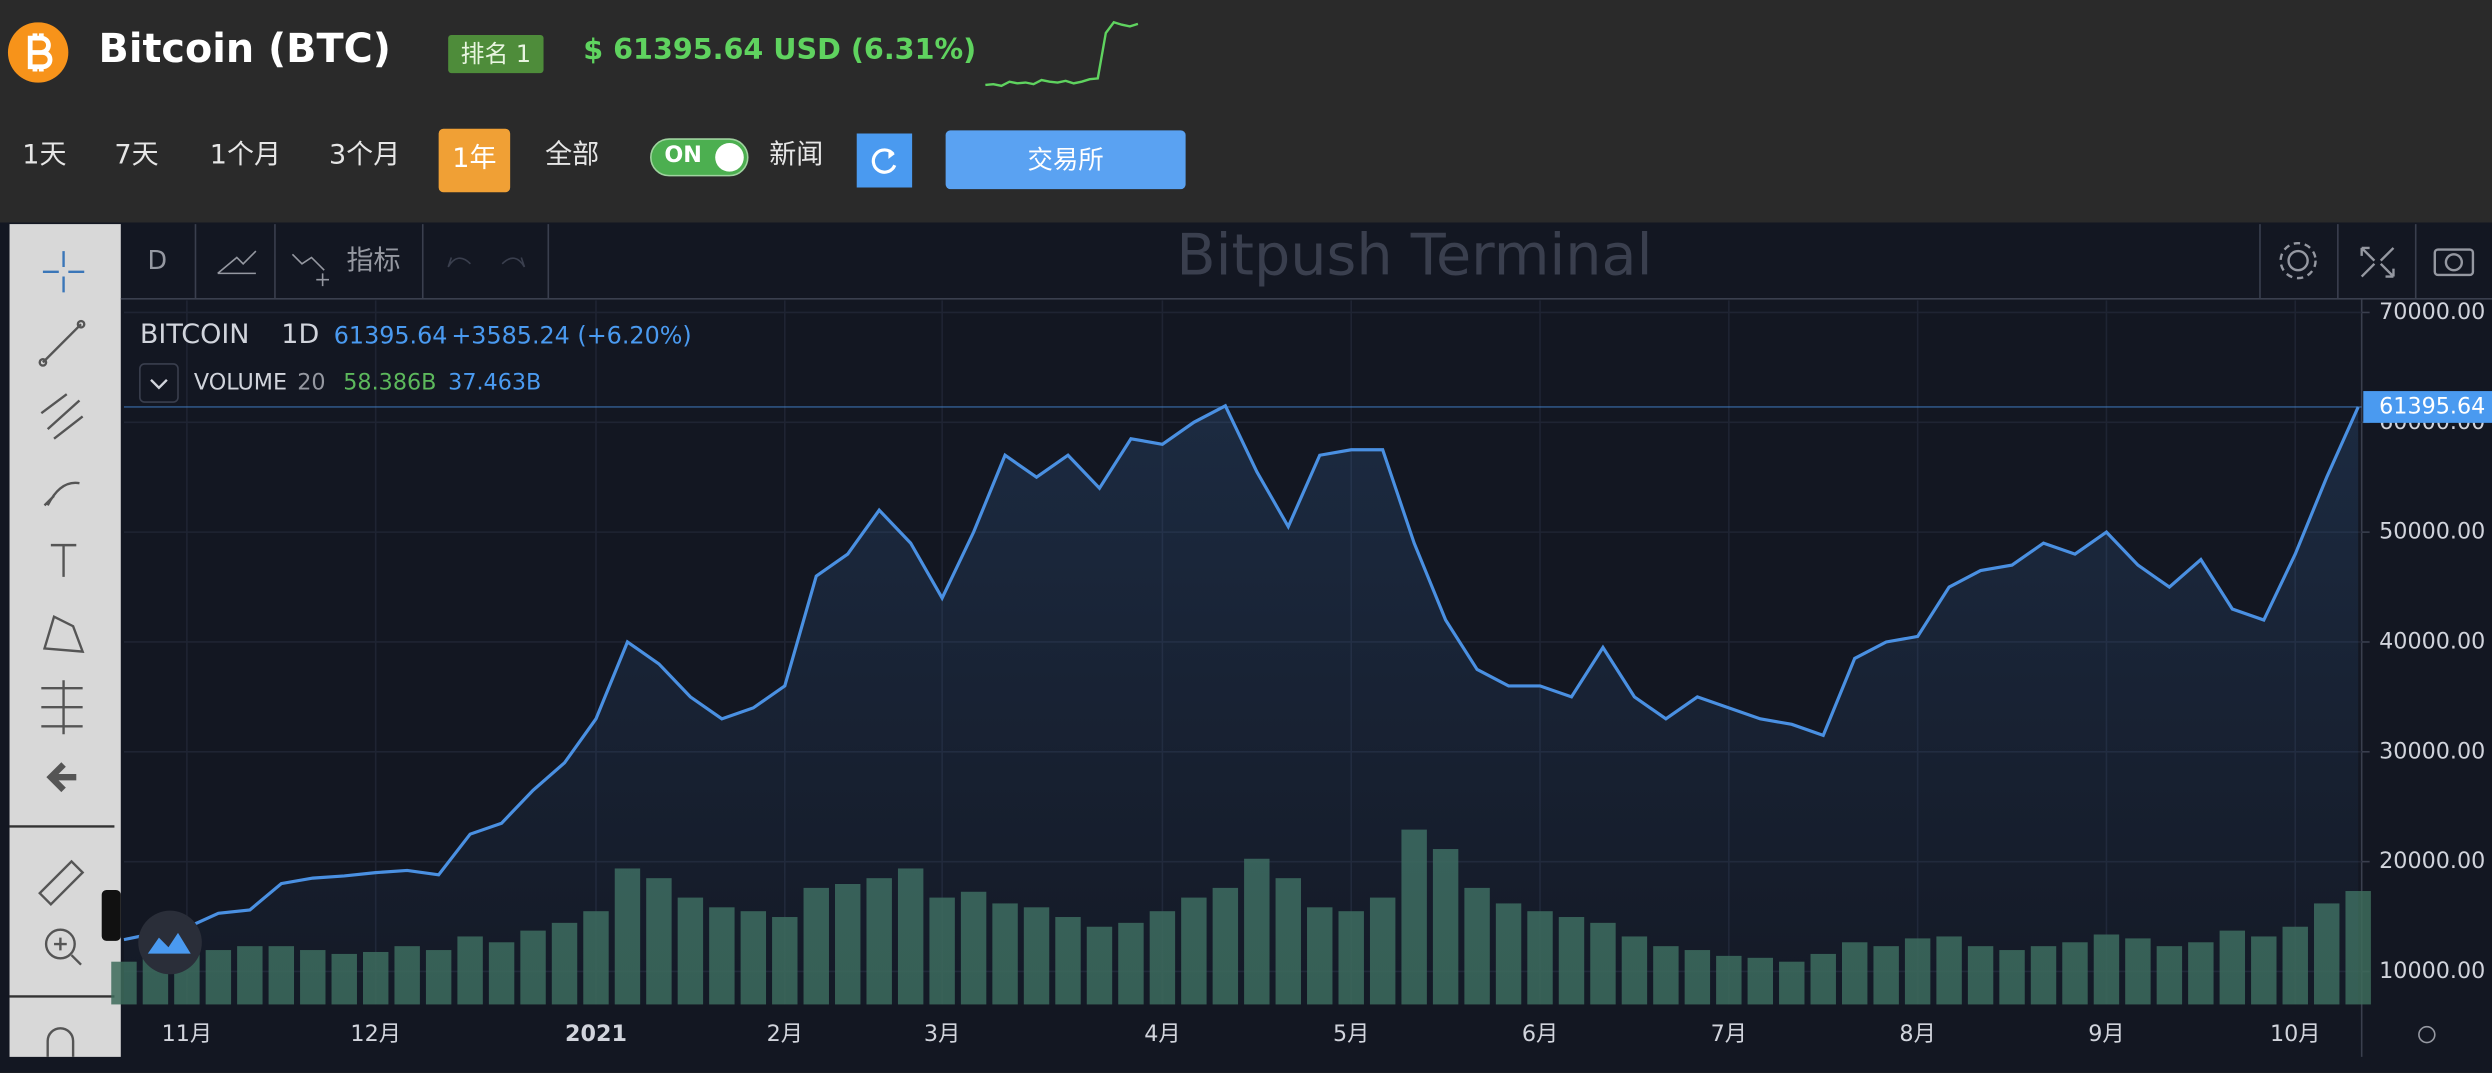 Image resolution: width=2492 pixels, height=1073 pixels. What do you see at coordinates (244, 48) in the screenshot?
I see `coin-title: Bitcoin (BTC)` at bounding box center [244, 48].